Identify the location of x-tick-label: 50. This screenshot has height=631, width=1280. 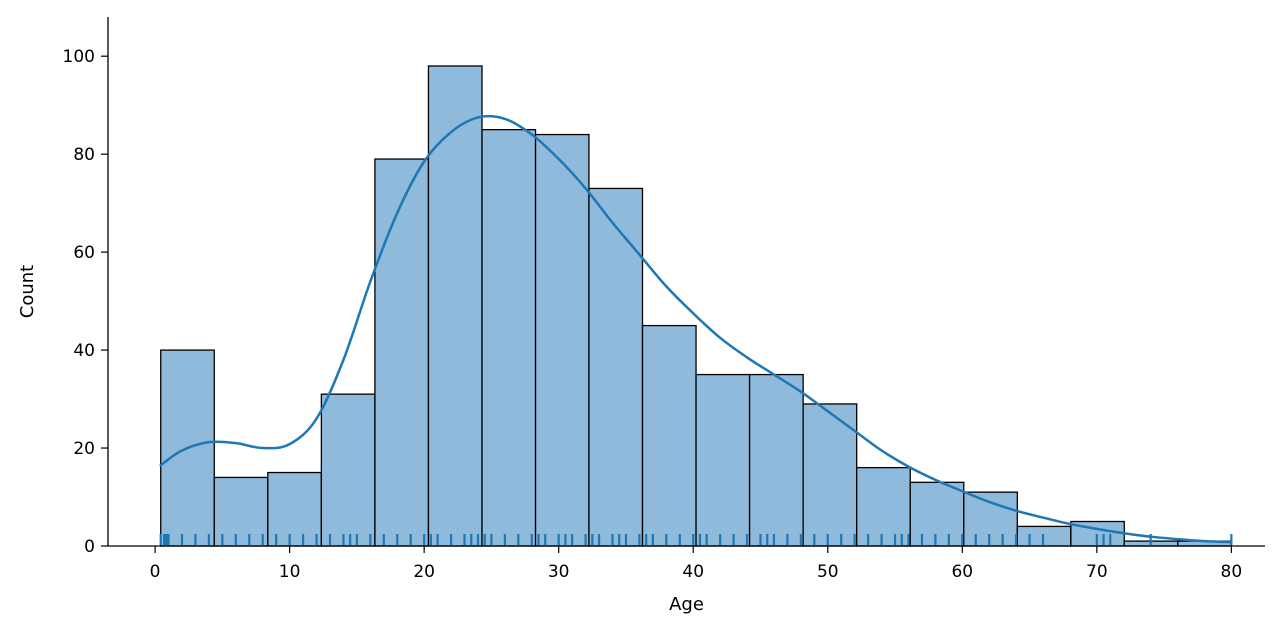
(828, 572).